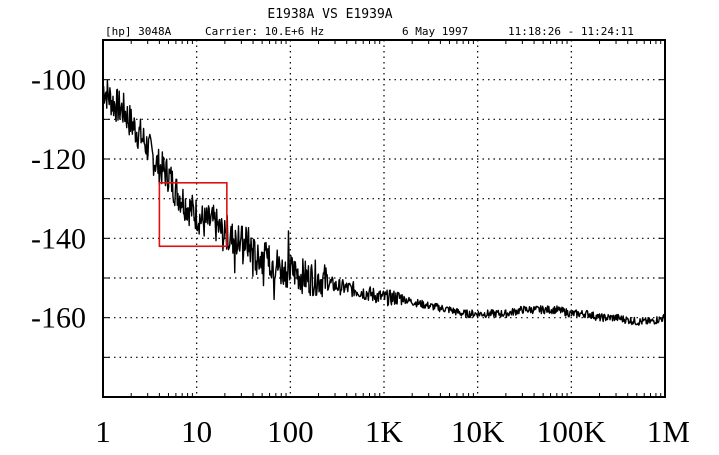 This screenshot has width=719, height=455. Describe the element at coordinates (196, 431) in the screenshot. I see `x-tick-label: 10` at that location.